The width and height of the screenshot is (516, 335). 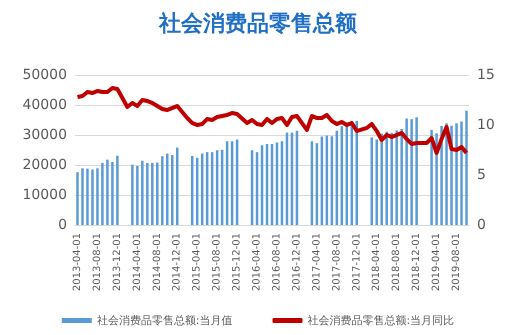 I want to click on y2-tick-label: 0, so click(x=481, y=225).